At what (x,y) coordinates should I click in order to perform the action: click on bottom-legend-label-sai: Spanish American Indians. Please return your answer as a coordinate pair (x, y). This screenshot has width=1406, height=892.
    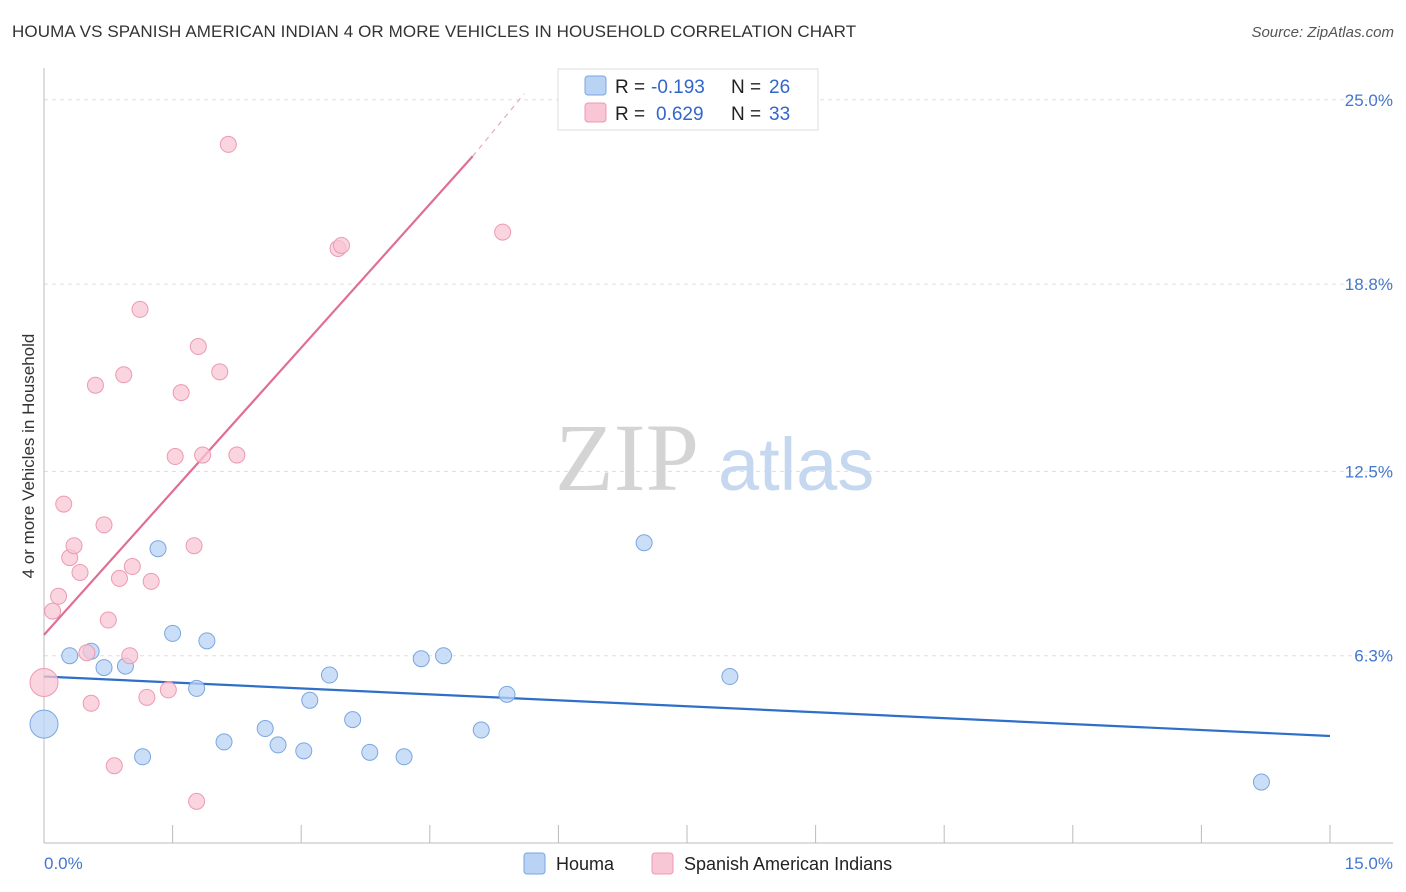
    Looking at the image, I should click on (788, 864).